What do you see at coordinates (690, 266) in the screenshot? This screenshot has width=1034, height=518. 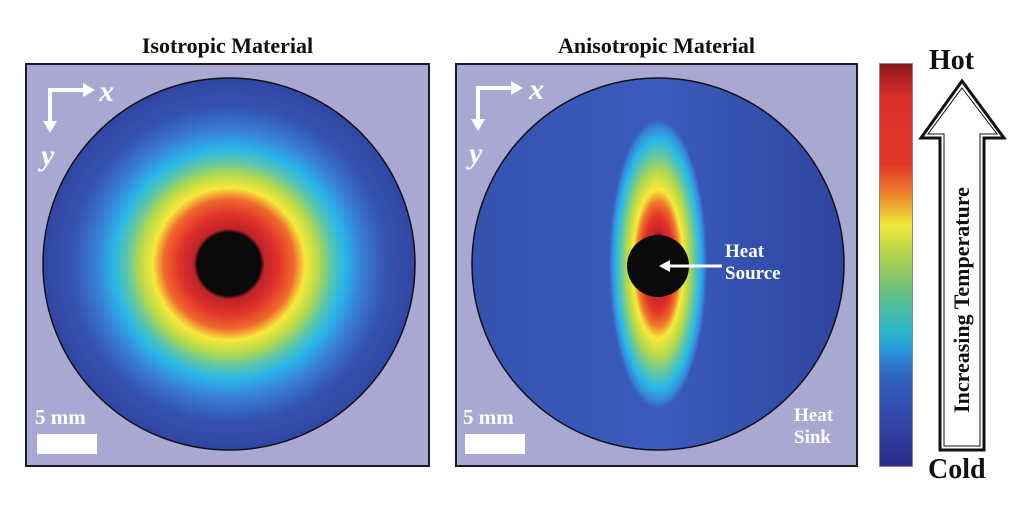 I see `heat-source-arrow-icon` at bounding box center [690, 266].